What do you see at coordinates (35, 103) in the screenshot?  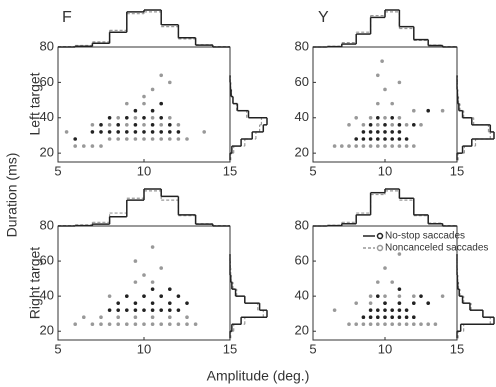 I see `row-label: Left target` at bounding box center [35, 103].